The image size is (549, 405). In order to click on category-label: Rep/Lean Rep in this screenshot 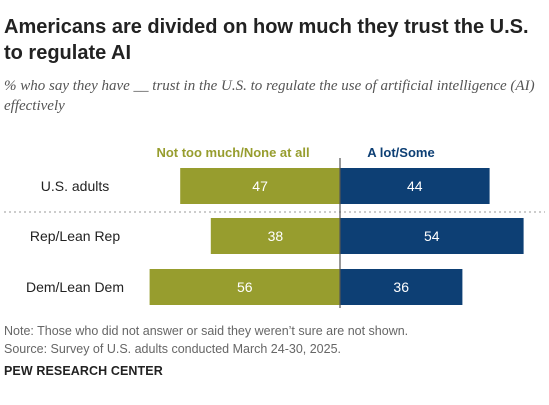, I will do `click(75, 236)`.